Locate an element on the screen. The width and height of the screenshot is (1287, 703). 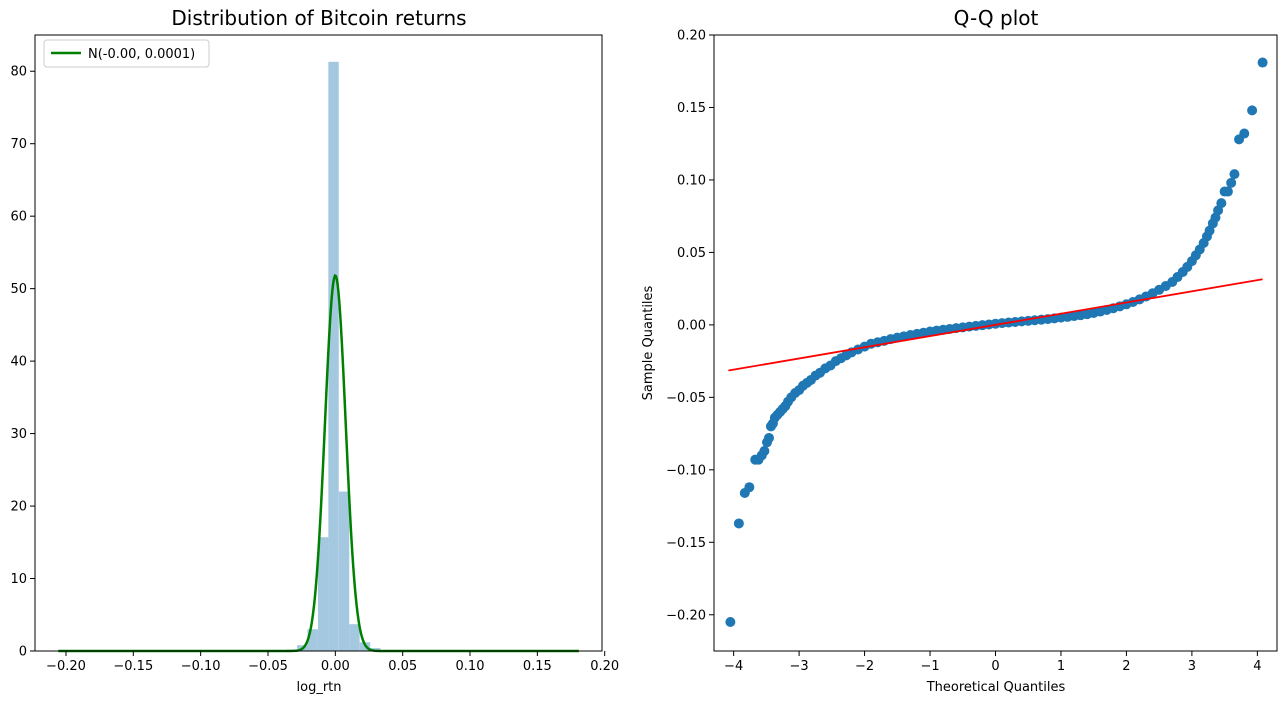
x-tick-label: 2 is located at coordinates (1126, 666).